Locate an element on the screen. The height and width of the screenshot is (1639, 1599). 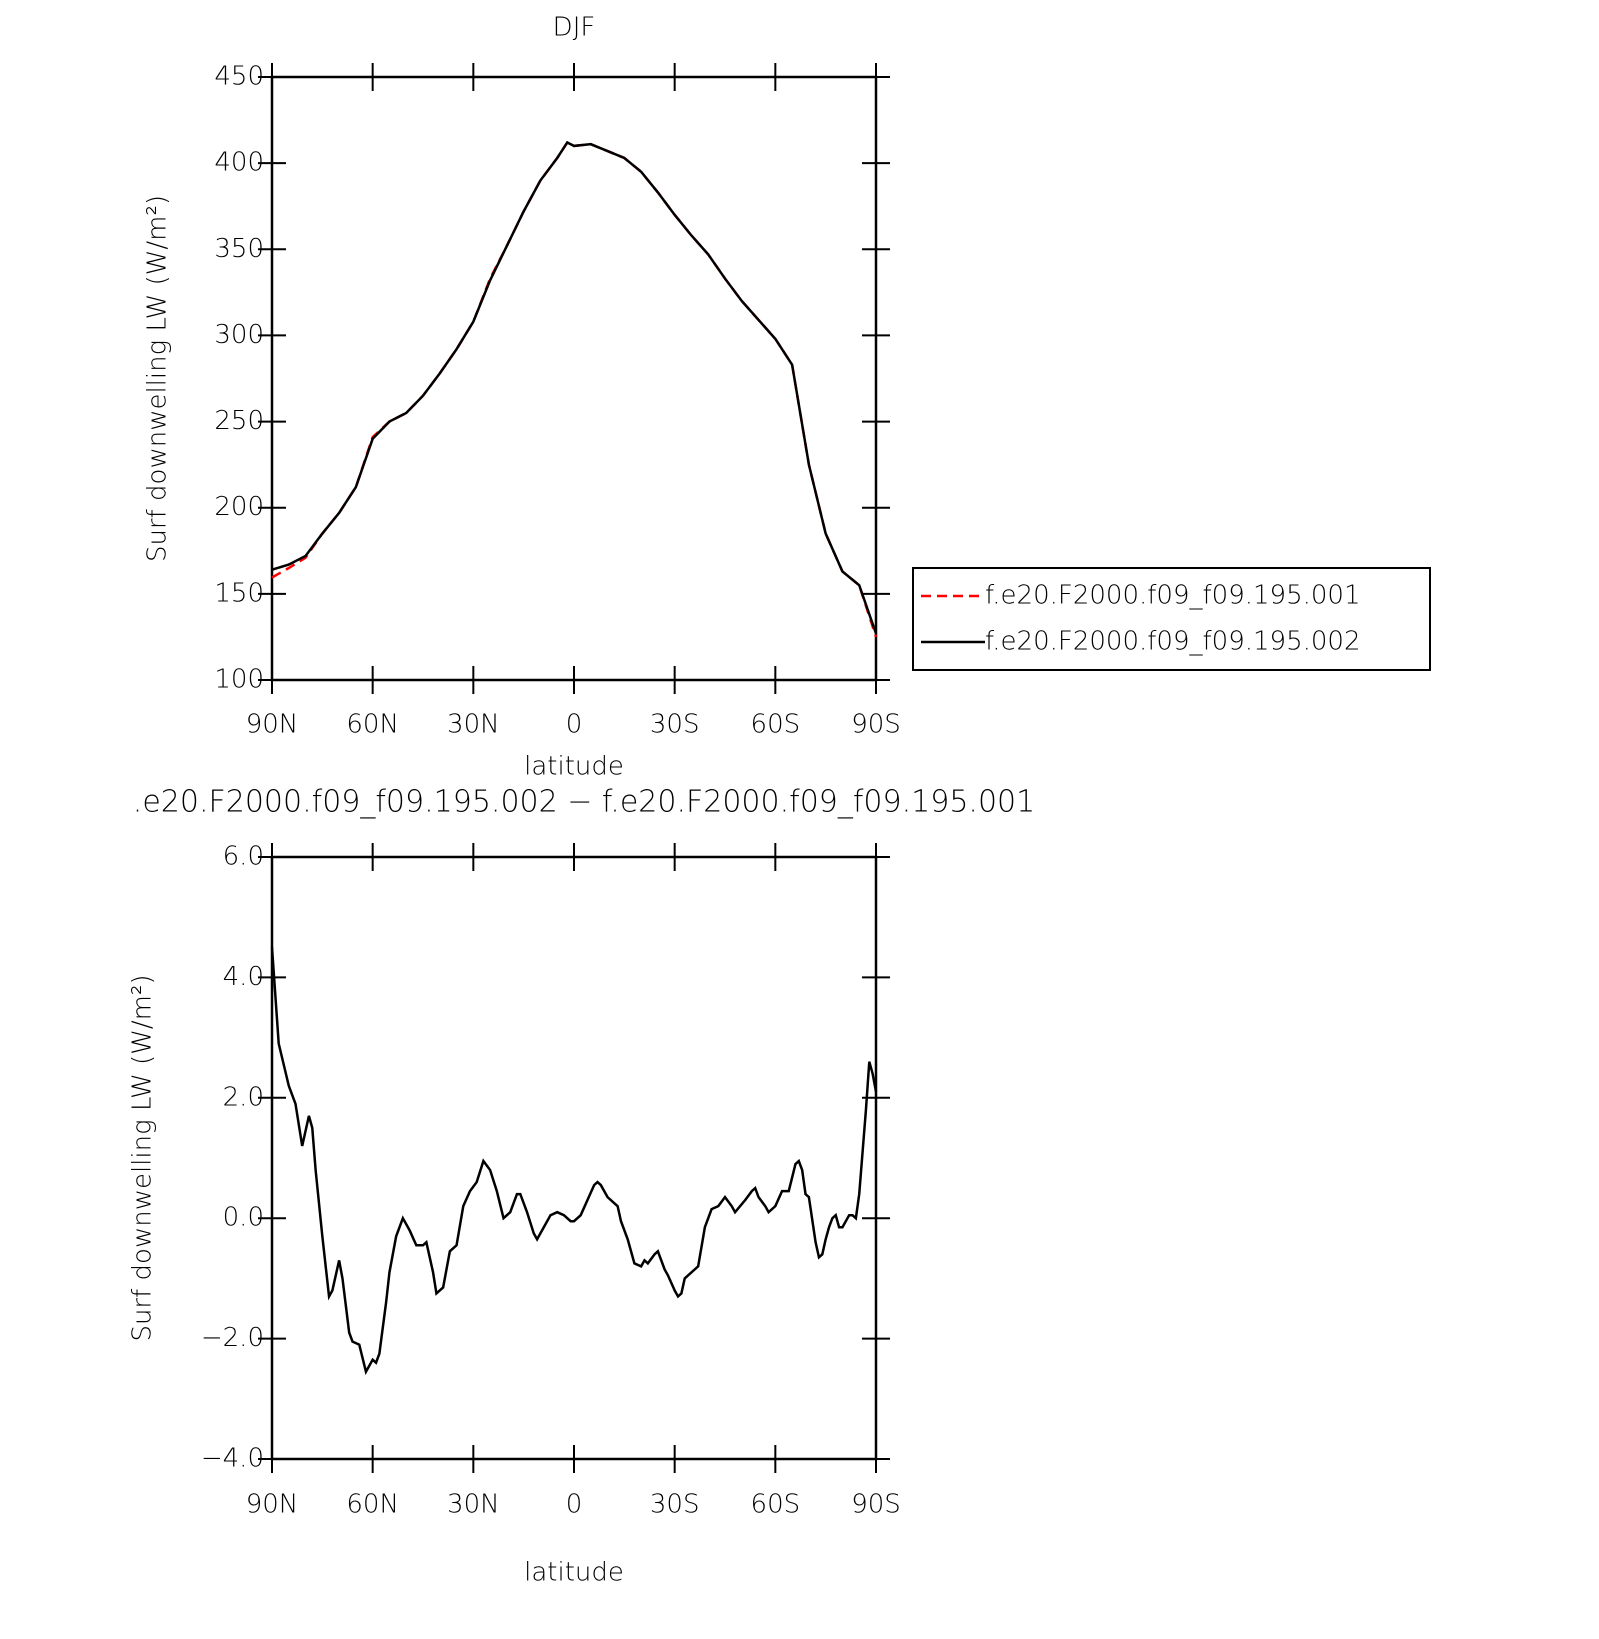
y-tick-label: −4.0 is located at coordinates (232, 1459).